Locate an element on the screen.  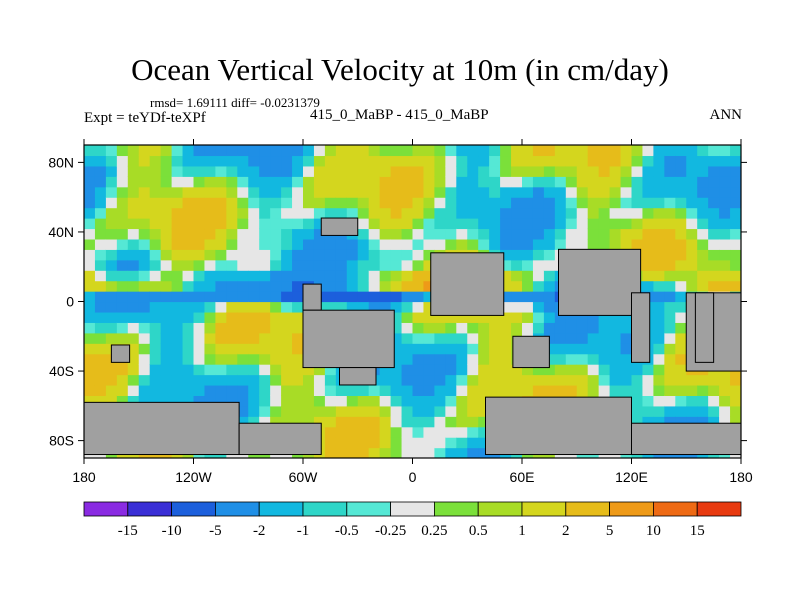
y-tick-label: 0 is located at coordinates (70, 302).